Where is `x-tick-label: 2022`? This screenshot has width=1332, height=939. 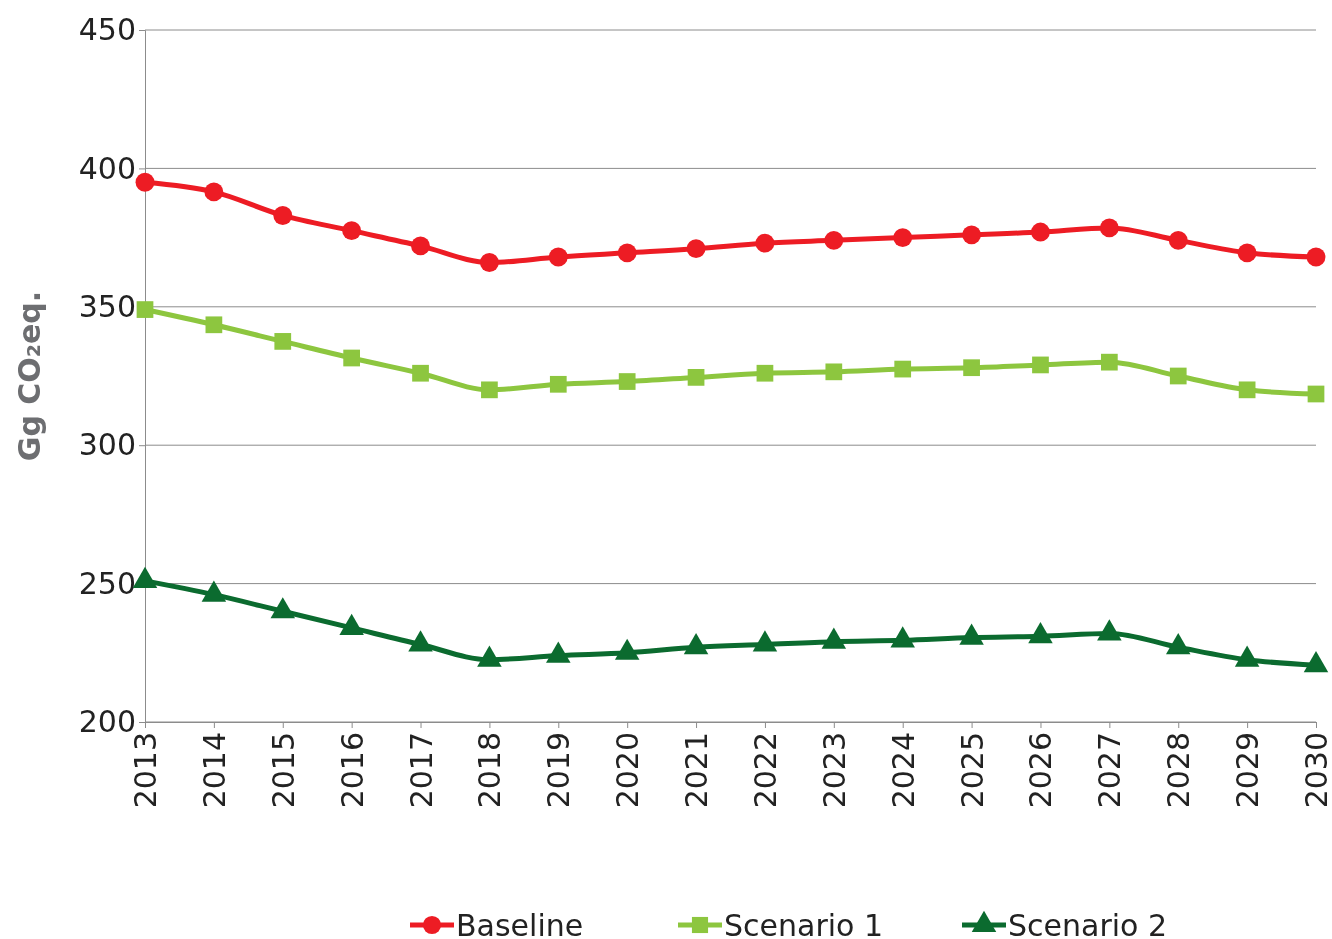 x-tick-label: 2022 is located at coordinates (765, 770).